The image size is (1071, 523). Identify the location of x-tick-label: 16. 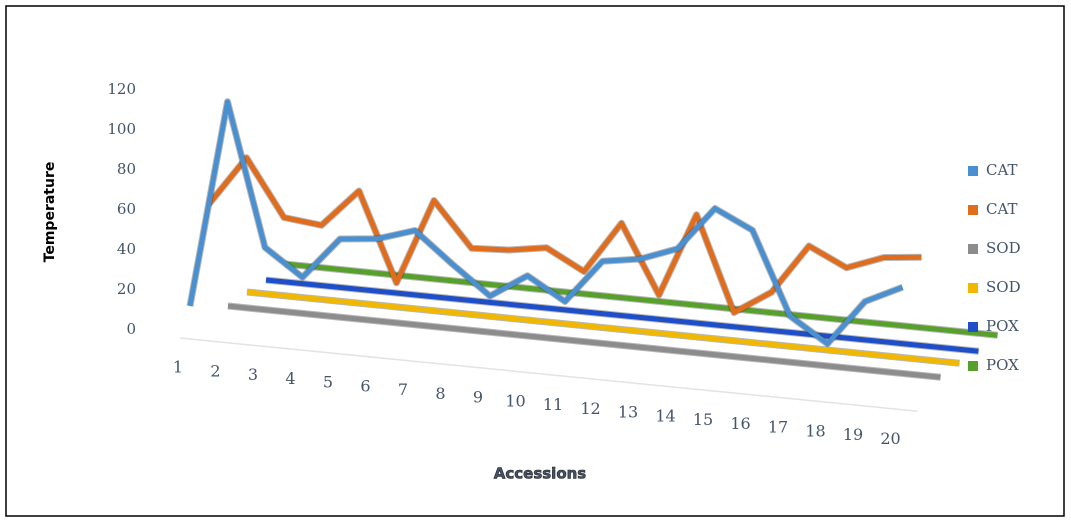
(740, 423).